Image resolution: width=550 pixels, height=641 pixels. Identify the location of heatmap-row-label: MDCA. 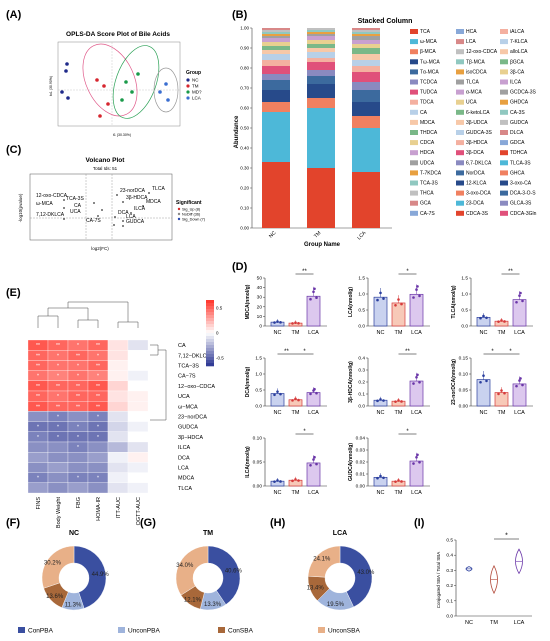
(186, 479).